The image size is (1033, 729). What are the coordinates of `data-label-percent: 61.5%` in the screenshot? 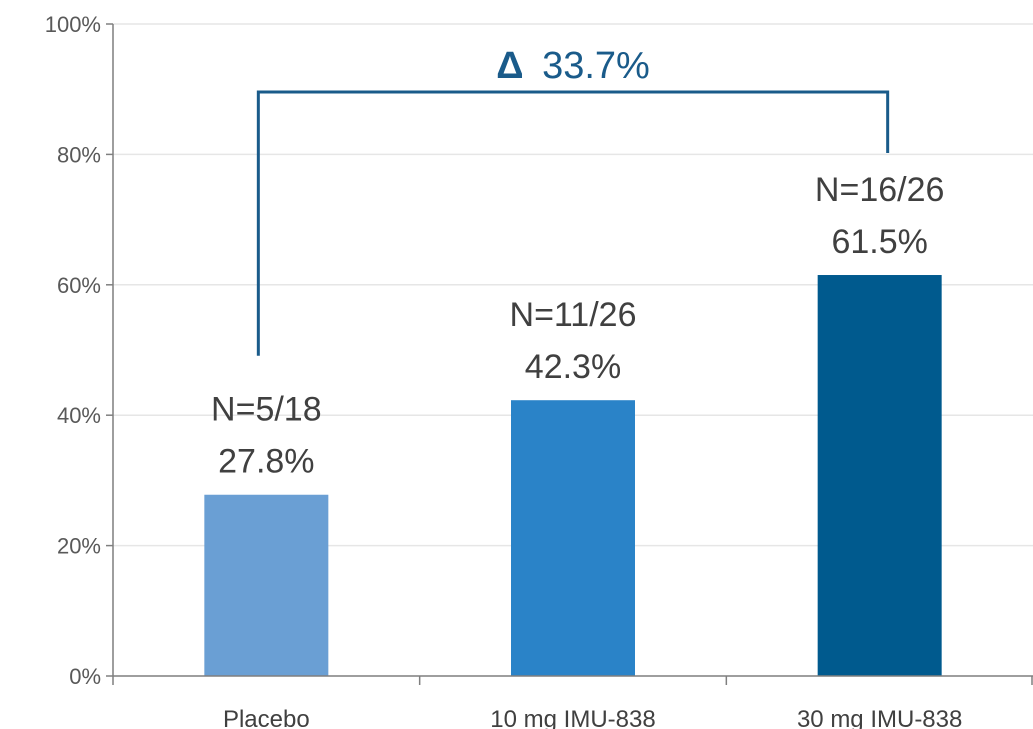 It's located at (879, 242).